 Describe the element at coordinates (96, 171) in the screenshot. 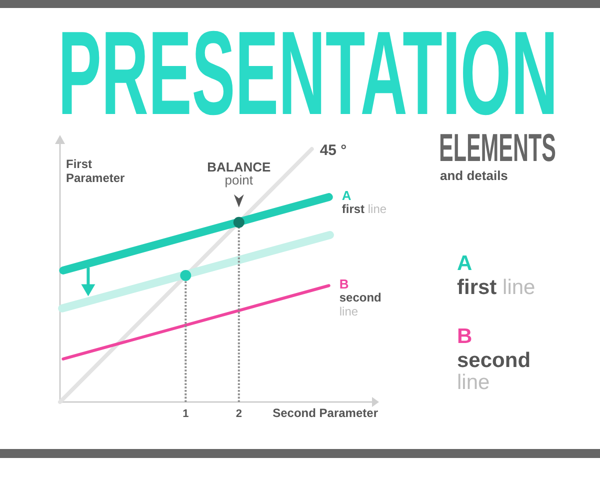

I see `y-axis-title: First Parameter` at that location.